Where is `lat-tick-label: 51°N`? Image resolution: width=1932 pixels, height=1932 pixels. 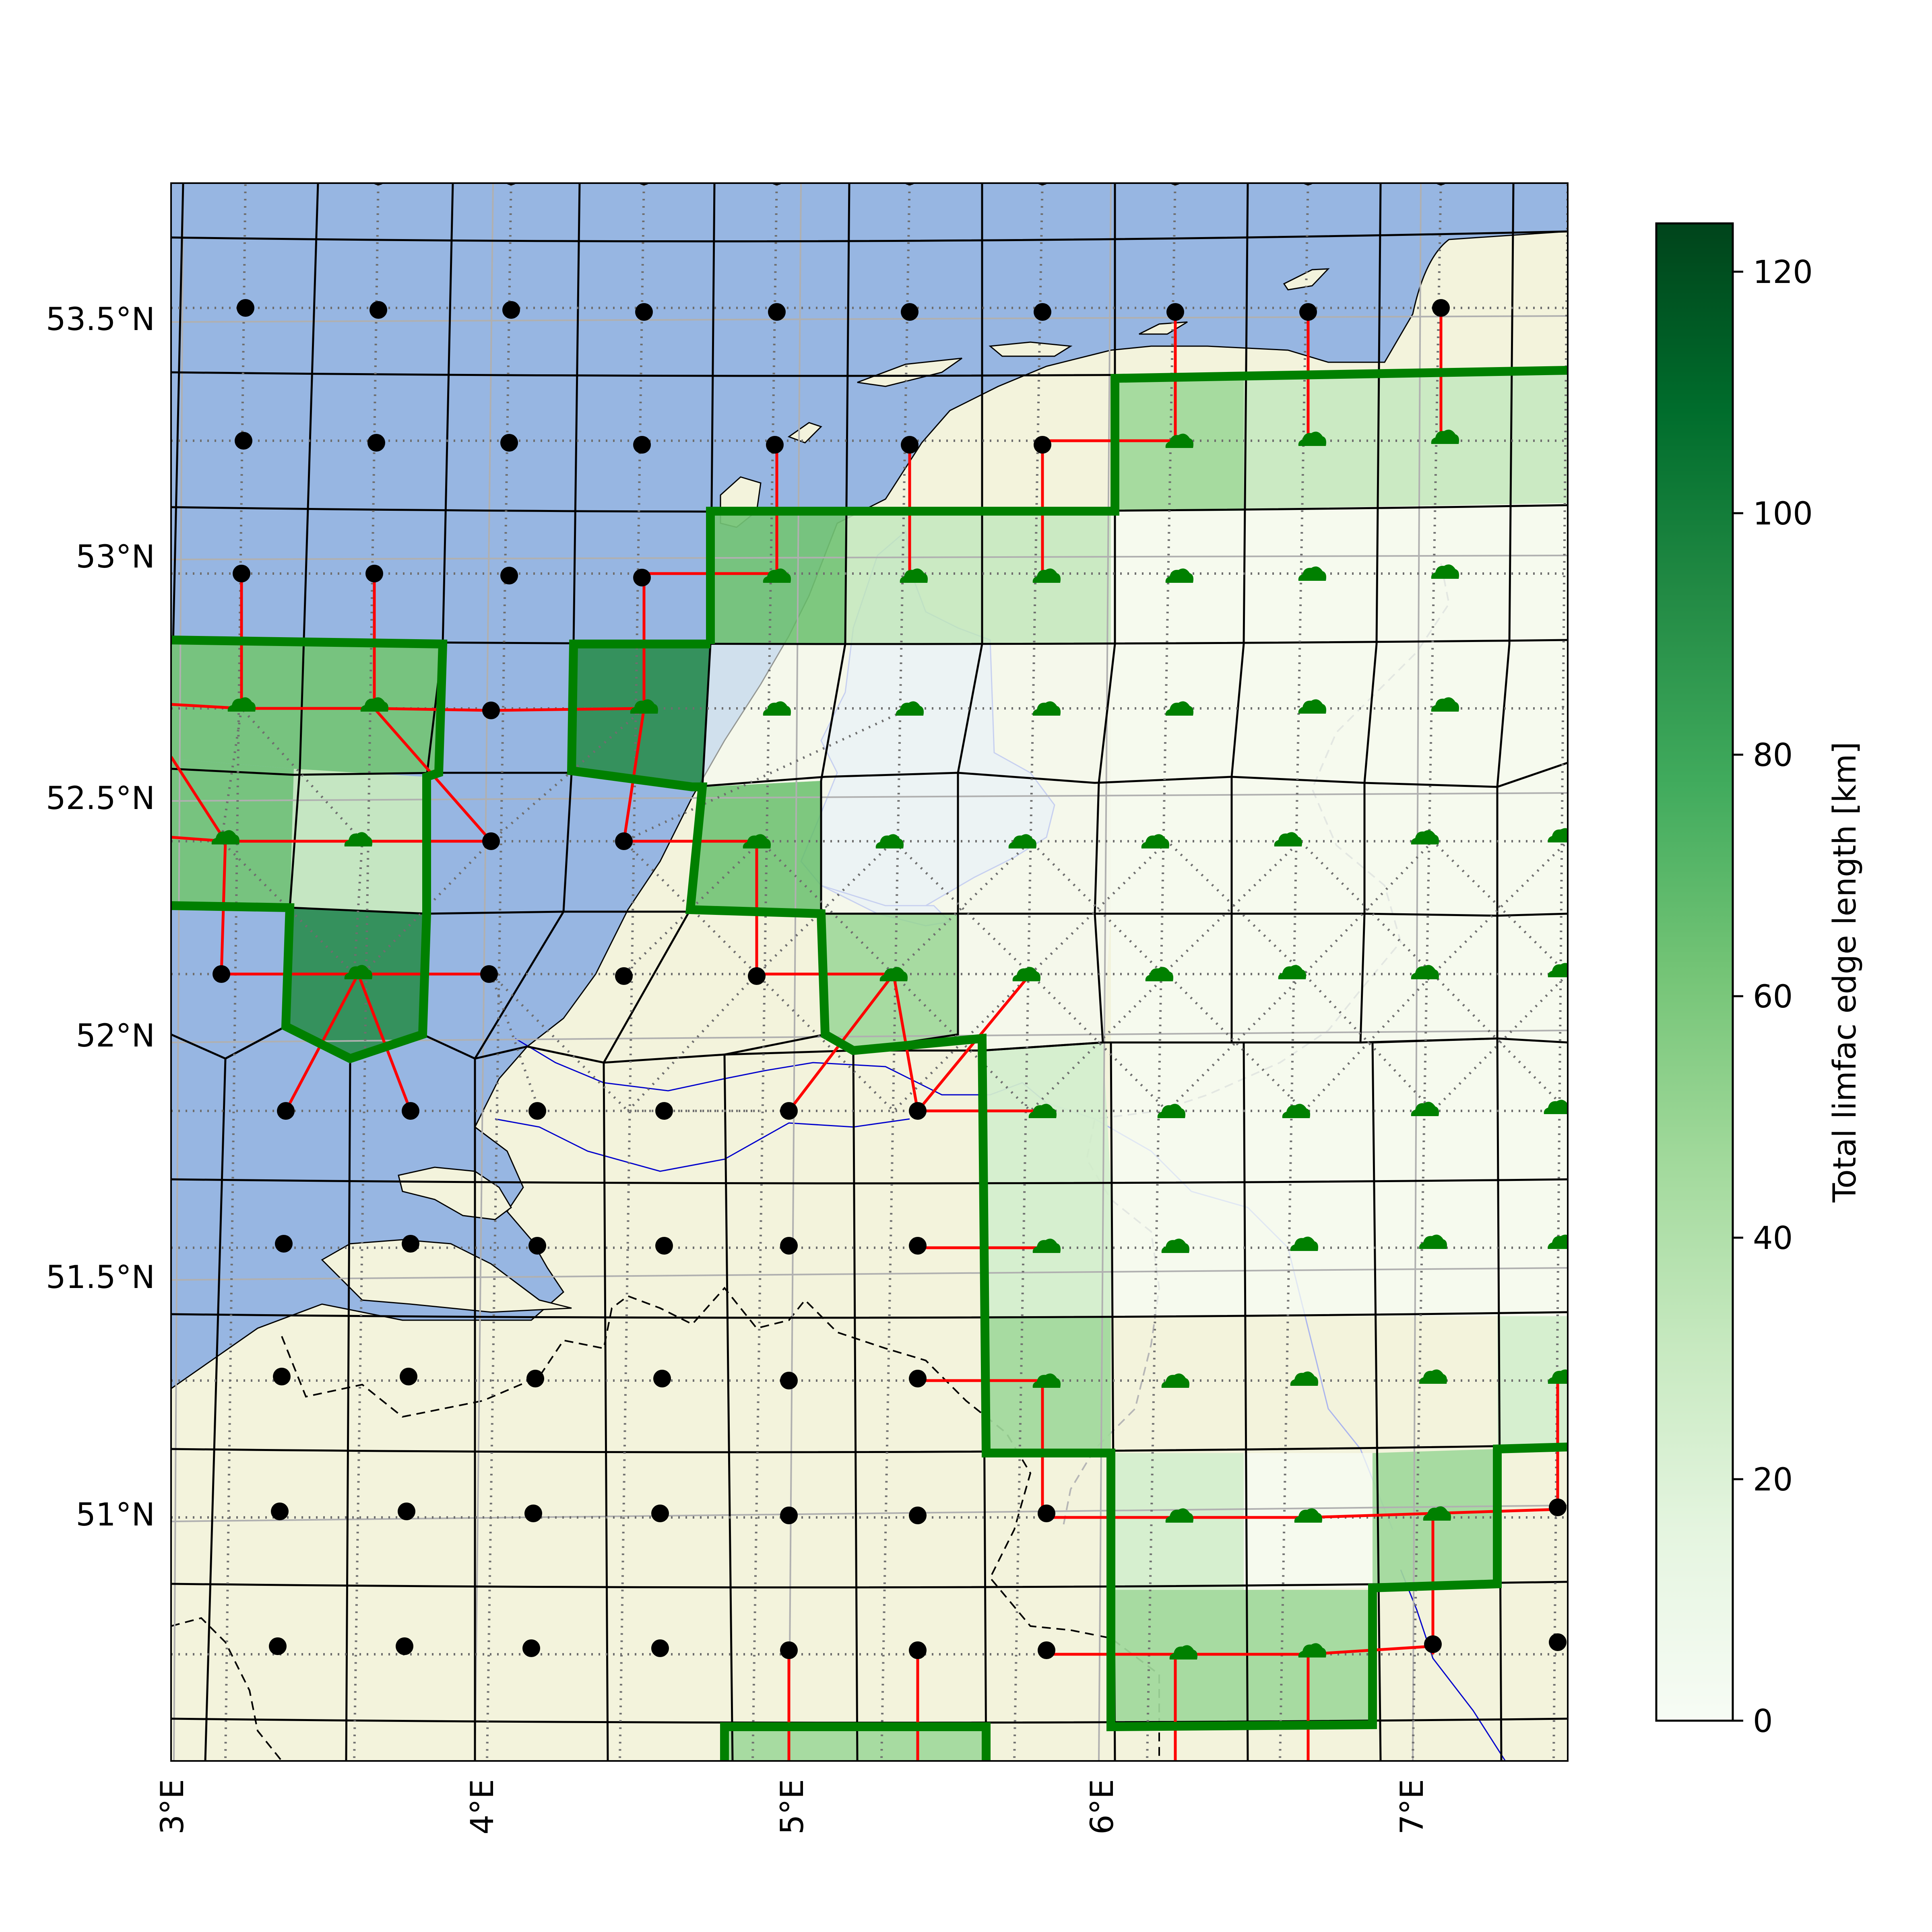 lat-tick-label: 51°N is located at coordinates (116, 1515).